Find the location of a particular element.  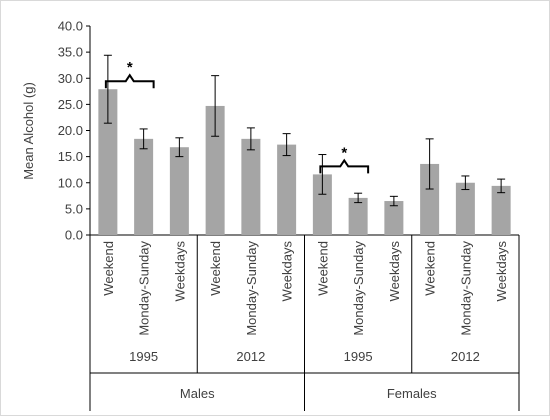

y-axis-title: Mean Alcohol (g) is located at coordinates (28, 131).